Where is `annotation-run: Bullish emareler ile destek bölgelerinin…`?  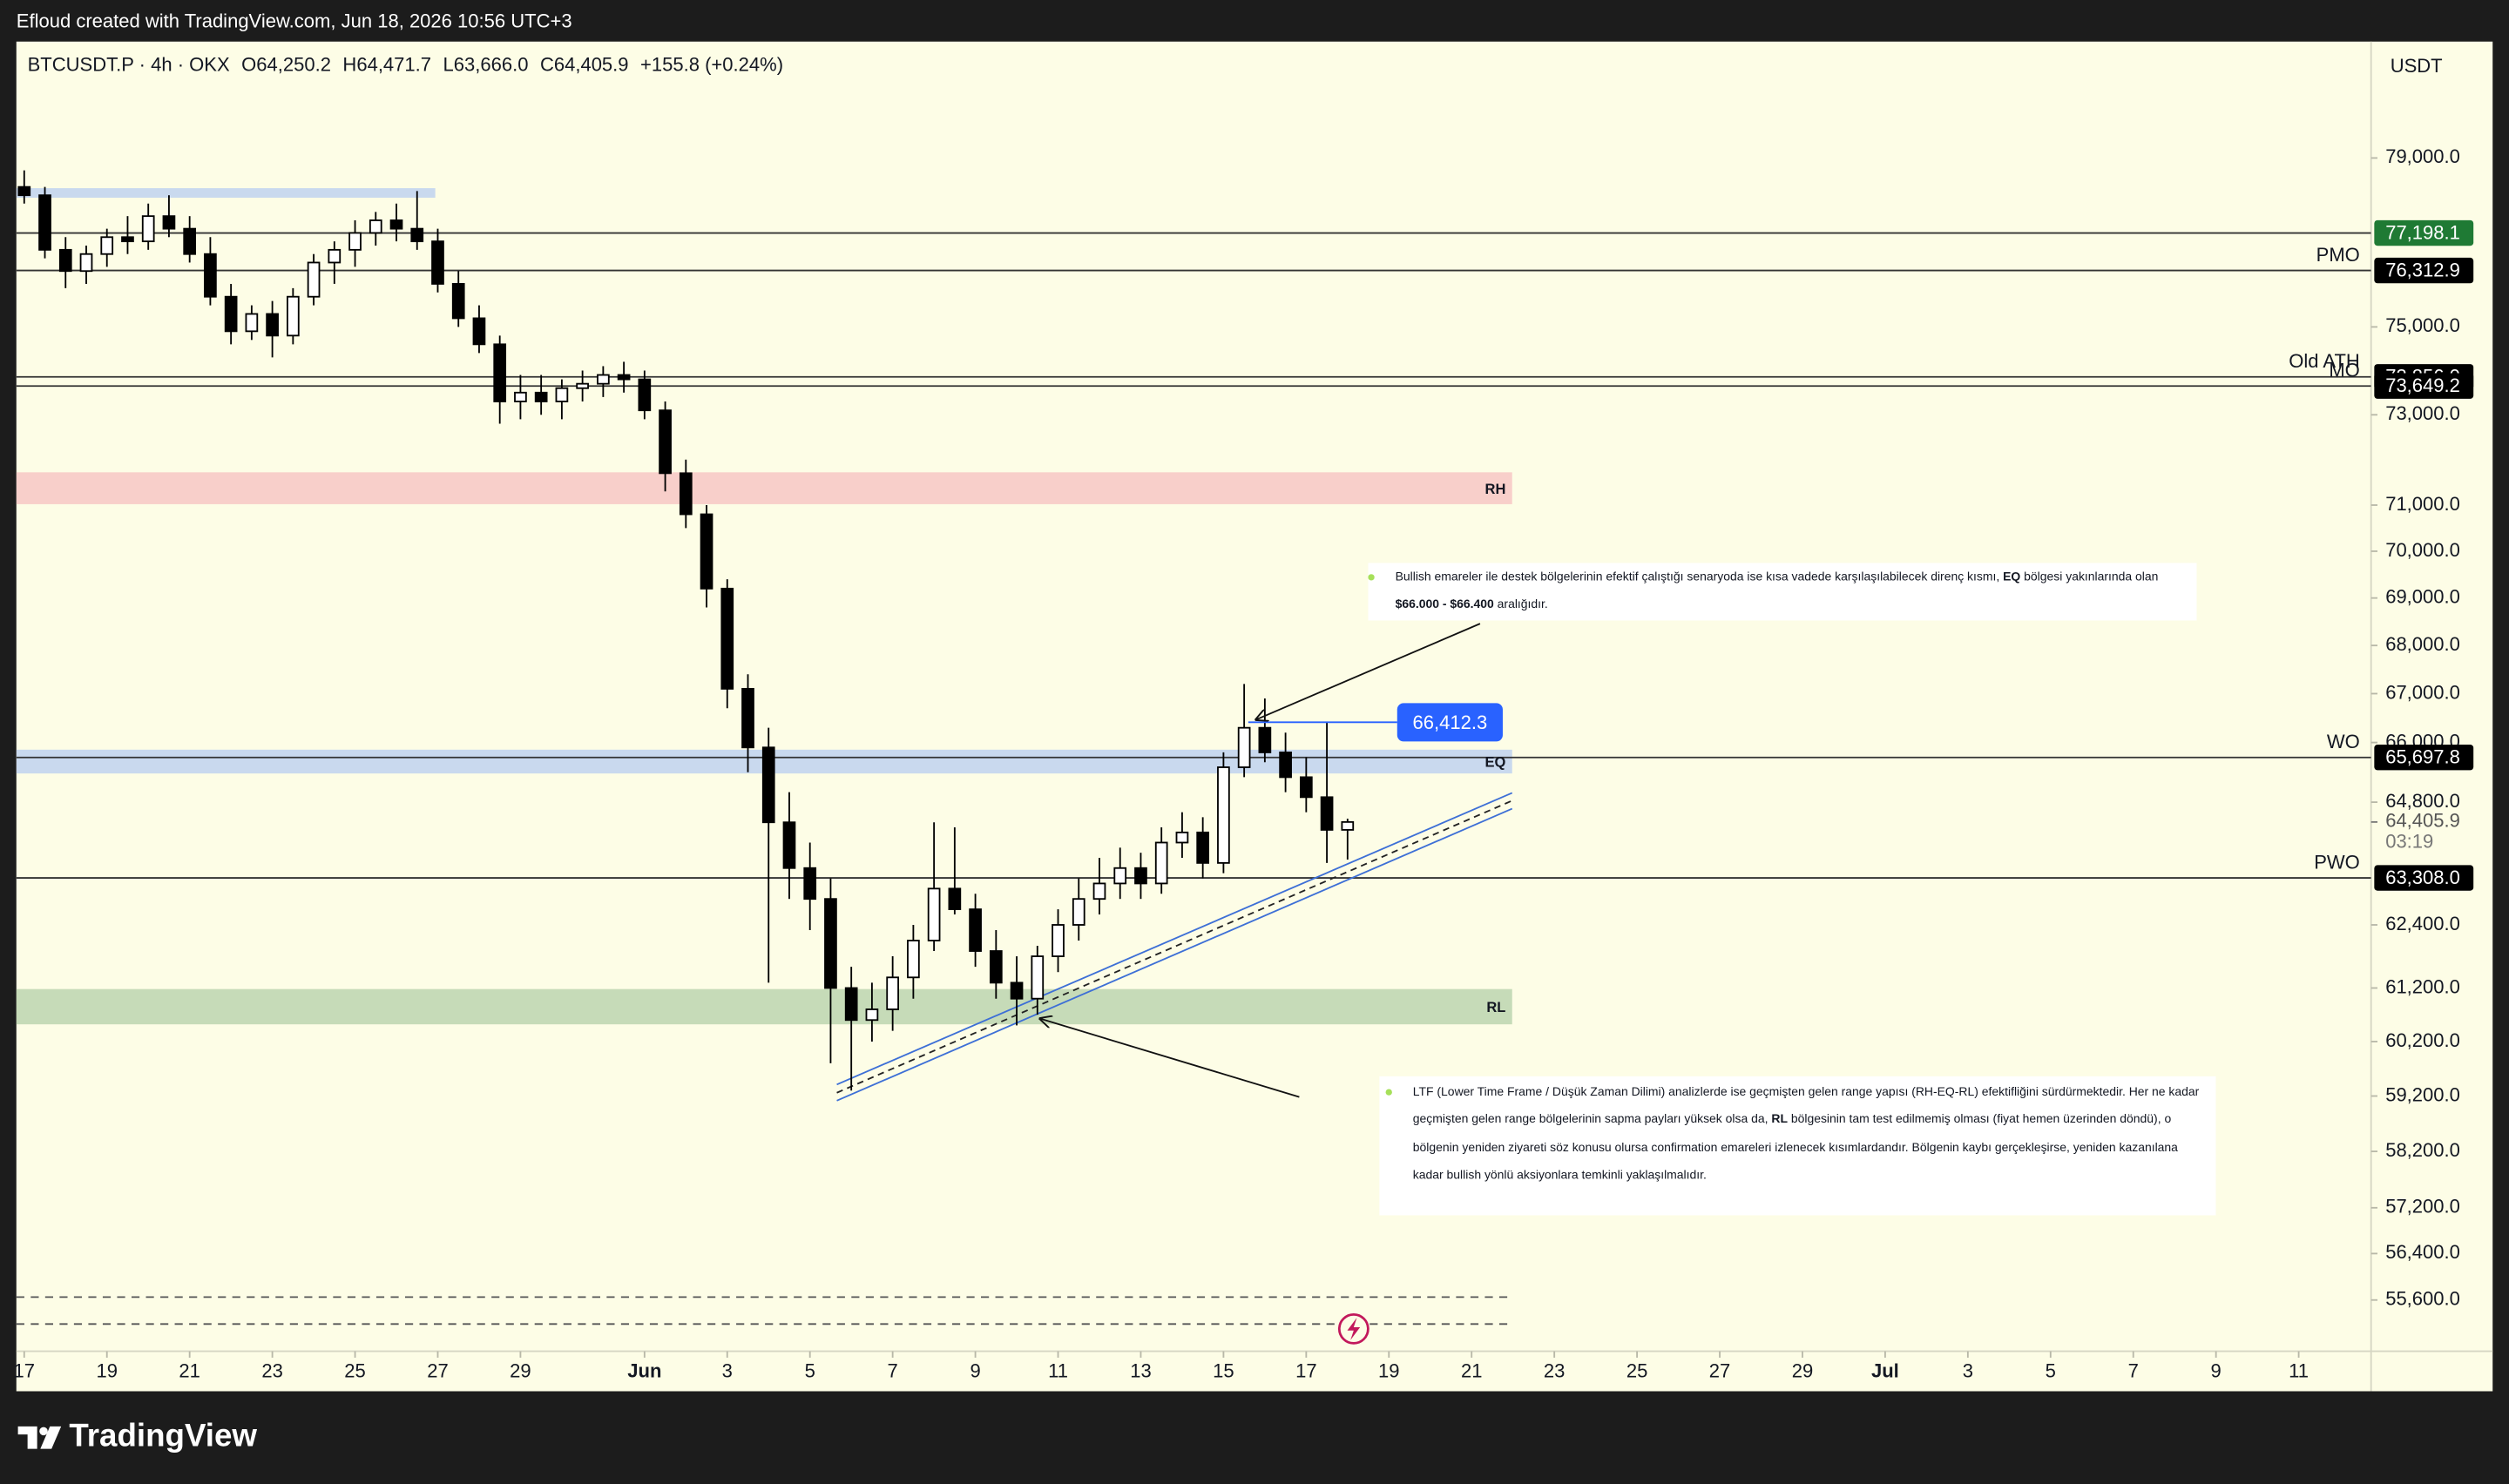 annotation-run: Bullish emareler ile destek bölgelerinin… is located at coordinates (1699, 577).